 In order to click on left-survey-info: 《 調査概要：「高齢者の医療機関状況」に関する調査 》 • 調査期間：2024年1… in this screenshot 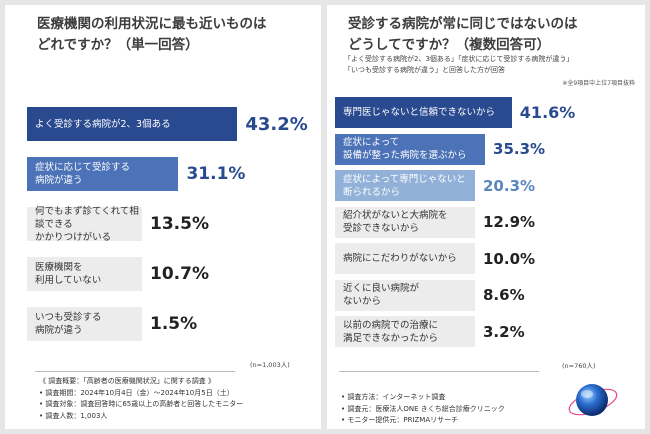, I will do `click(141, 399)`.